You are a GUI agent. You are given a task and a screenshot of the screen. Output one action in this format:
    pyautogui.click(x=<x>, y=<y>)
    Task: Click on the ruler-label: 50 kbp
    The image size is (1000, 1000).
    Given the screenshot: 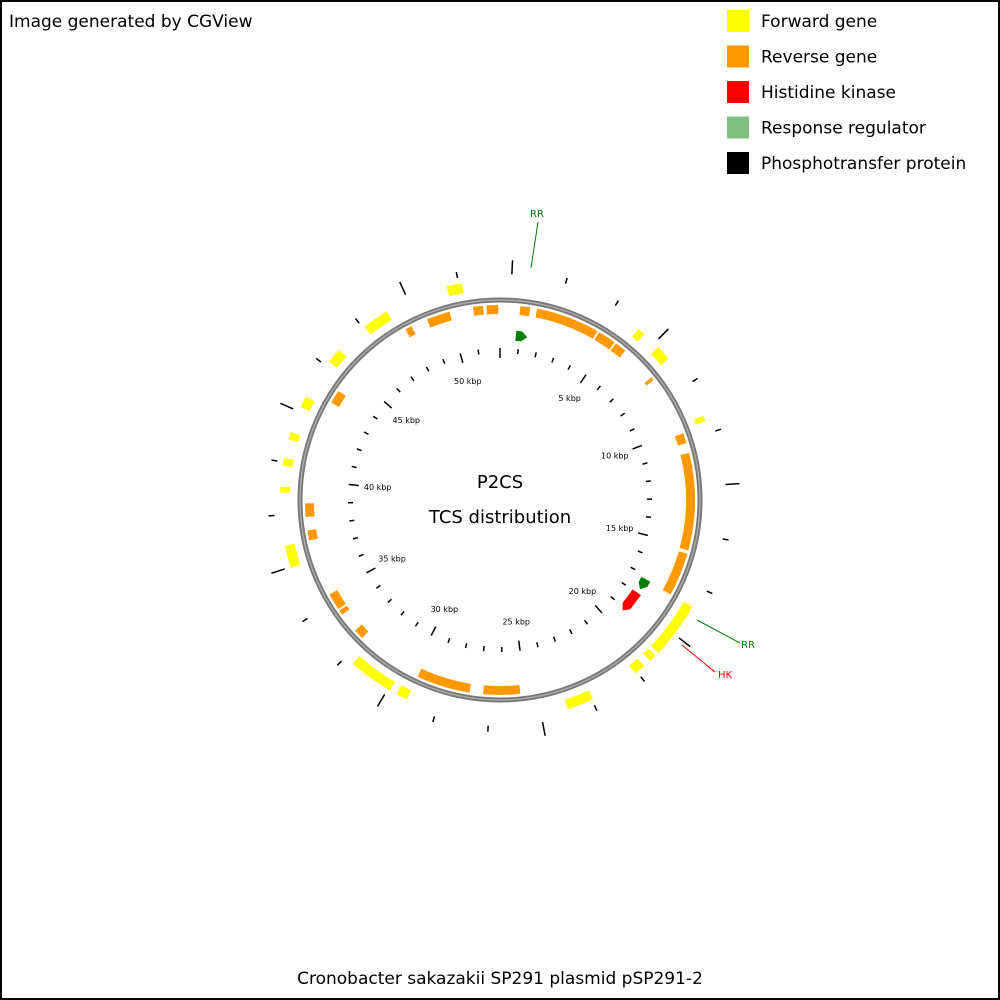 What is the action you would take?
    pyautogui.click(x=468, y=381)
    